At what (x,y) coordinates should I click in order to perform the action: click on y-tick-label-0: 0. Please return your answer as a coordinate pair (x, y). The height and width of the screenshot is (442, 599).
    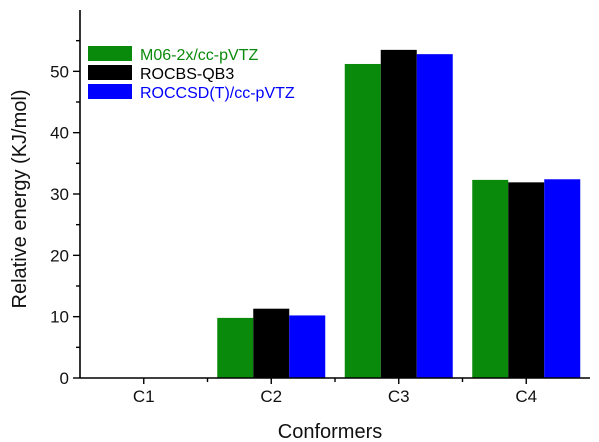
    Looking at the image, I should click on (64, 378).